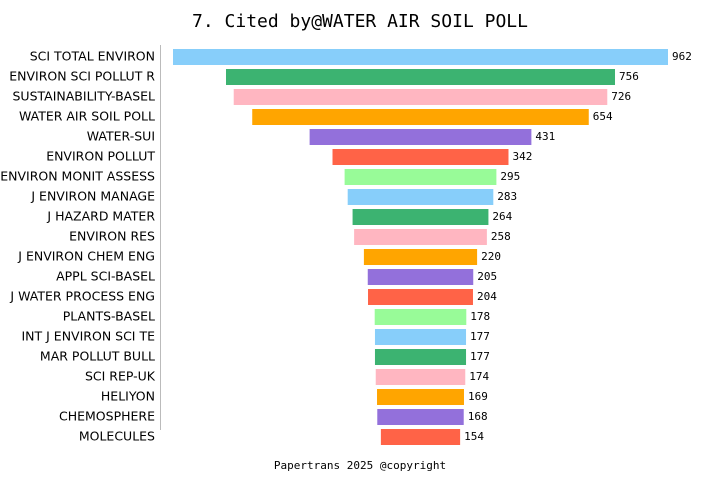 Image resolution: width=720 pixels, height=480 pixels. Describe the element at coordinates (128, 396) in the screenshot. I see `y-tick-label: HELIYON` at that location.